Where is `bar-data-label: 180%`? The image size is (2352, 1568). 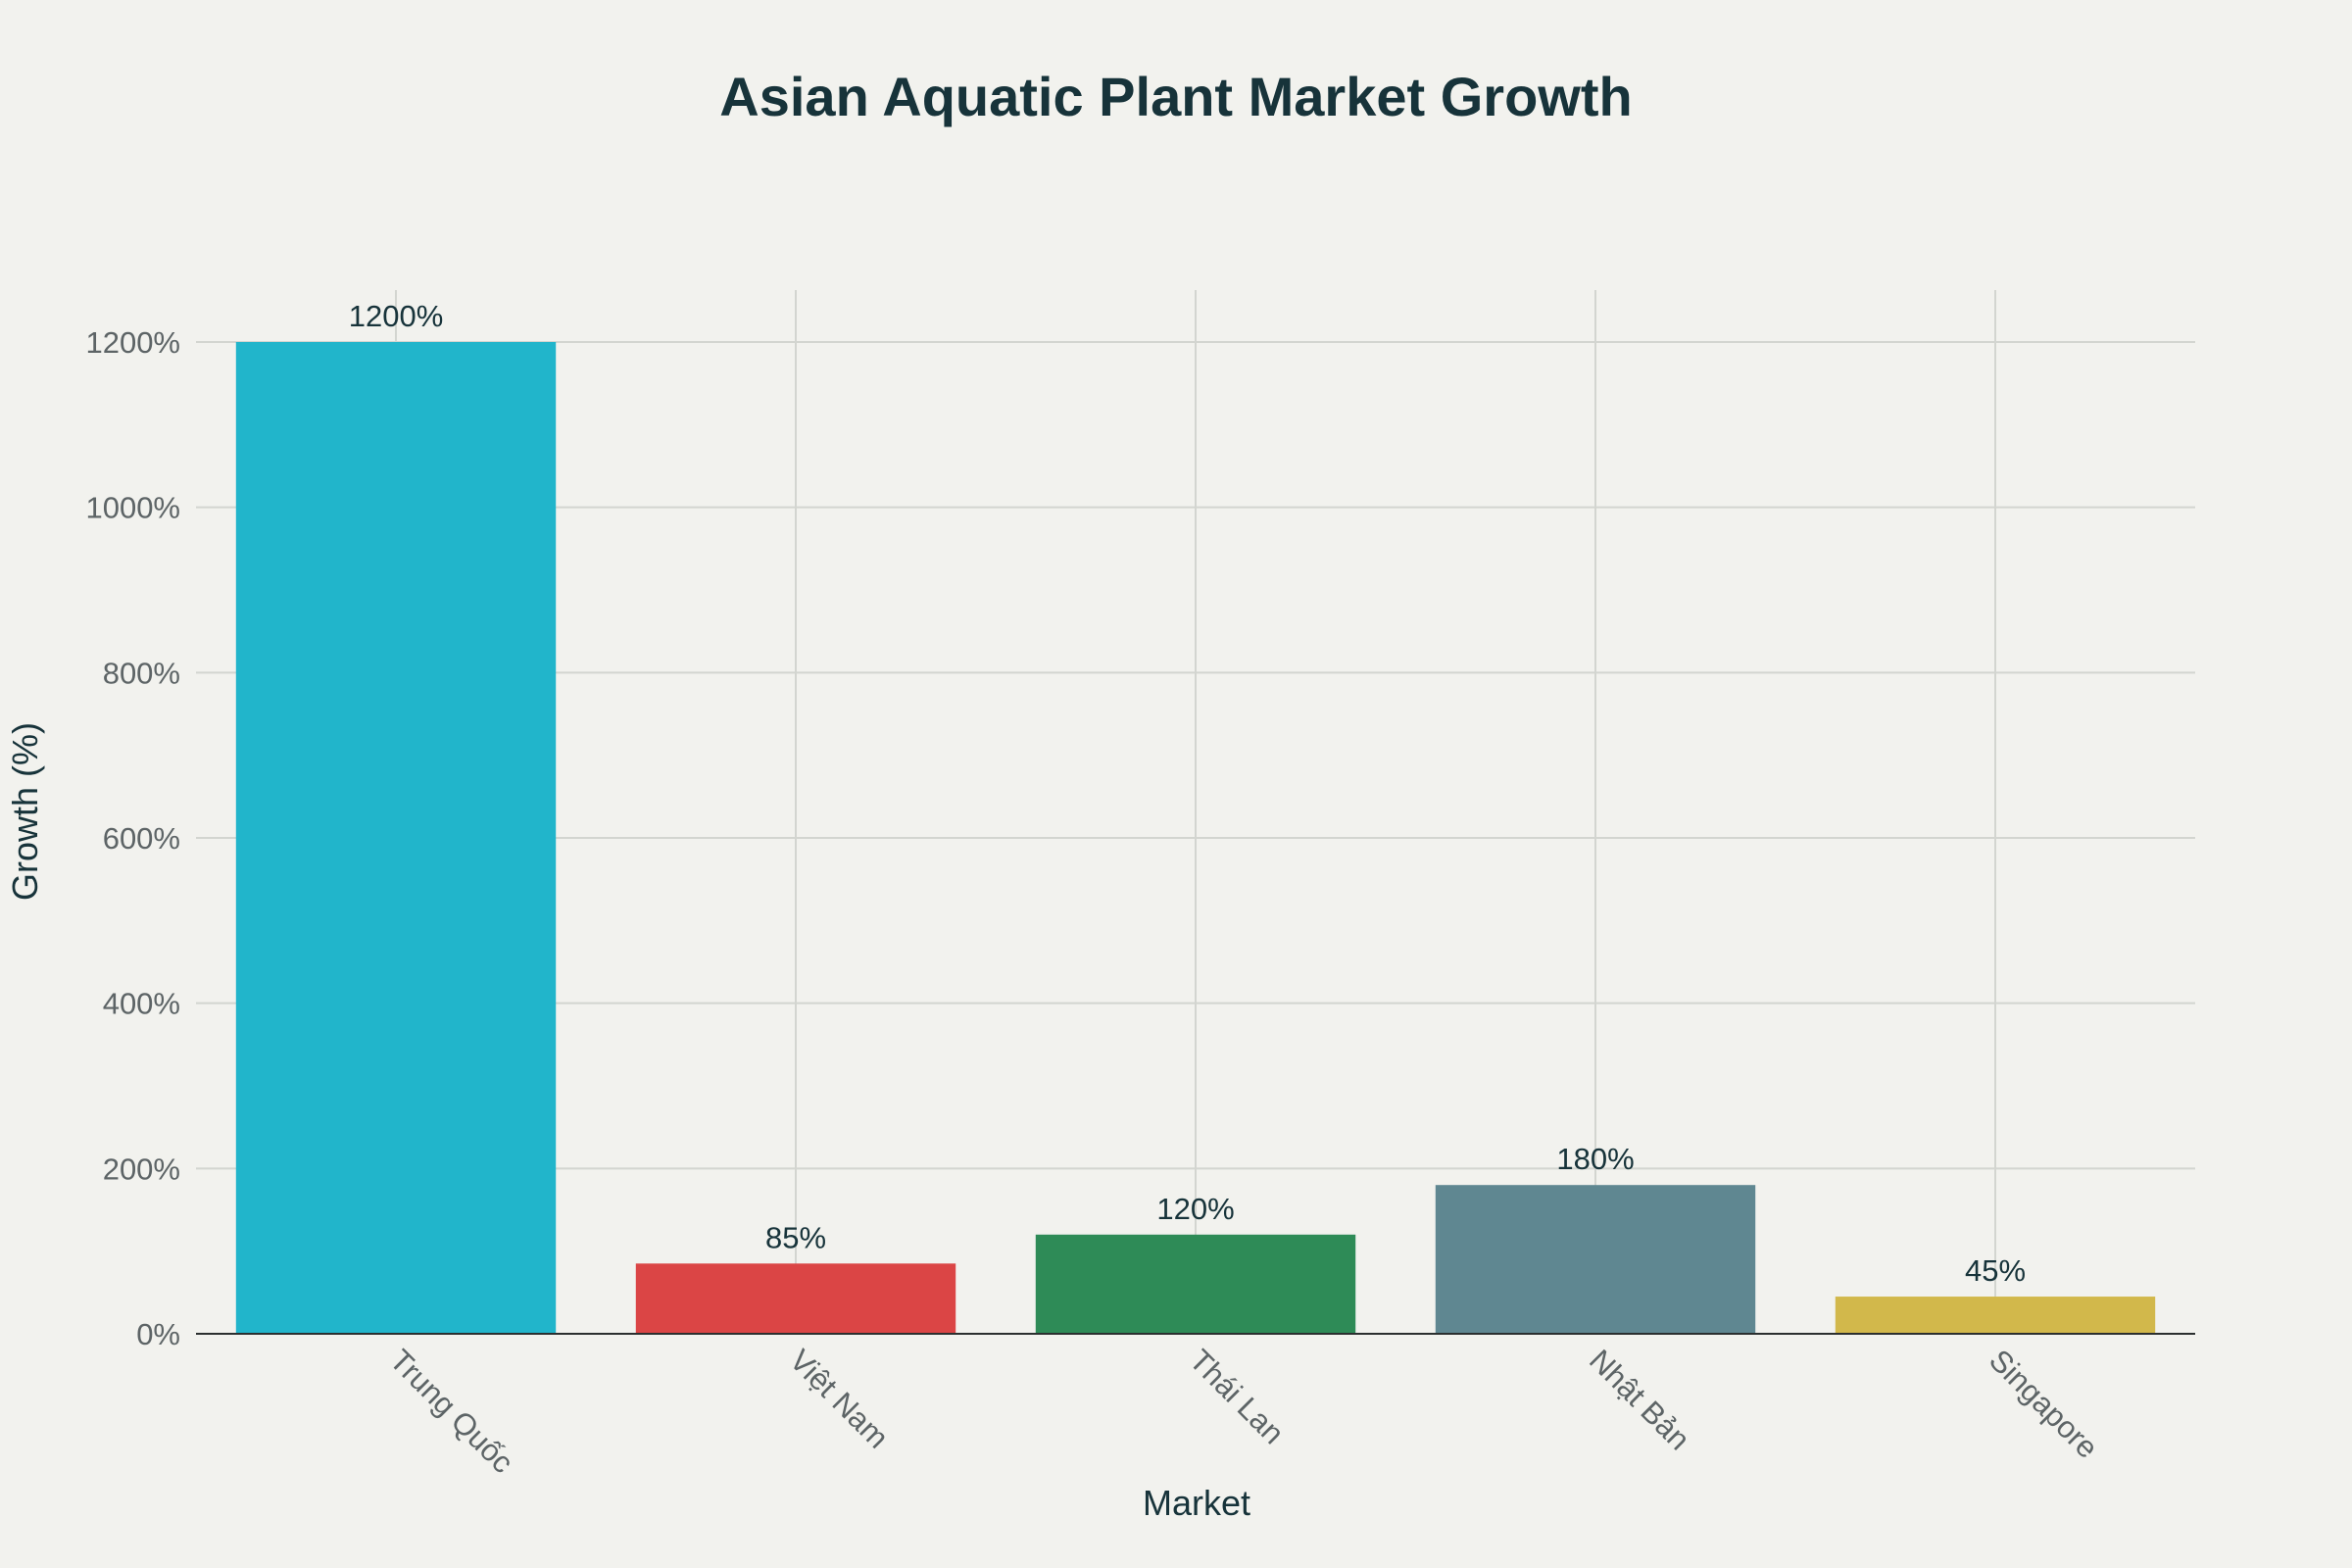 bar-data-label: 180% is located at coordinates (1595, 1159).